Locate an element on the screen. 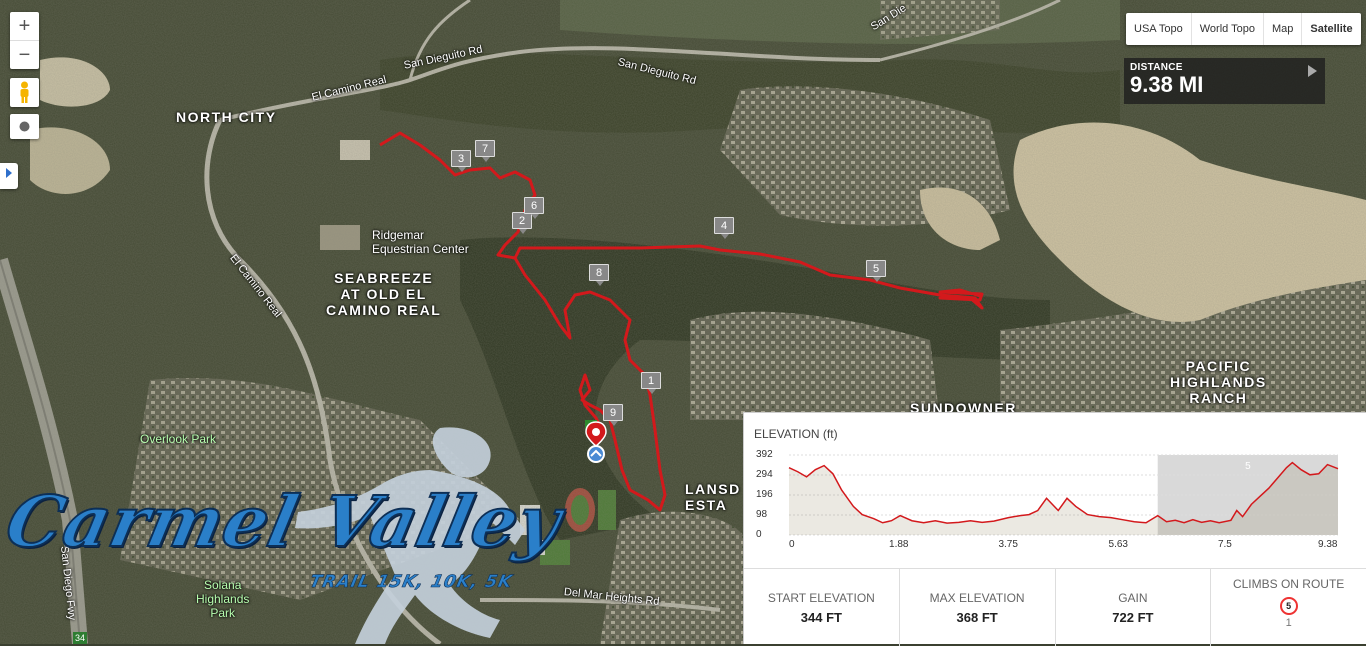 The height and width of the screenshot is (646, 1366). y-tick-label: 0 is located at coordinates (759, 534).